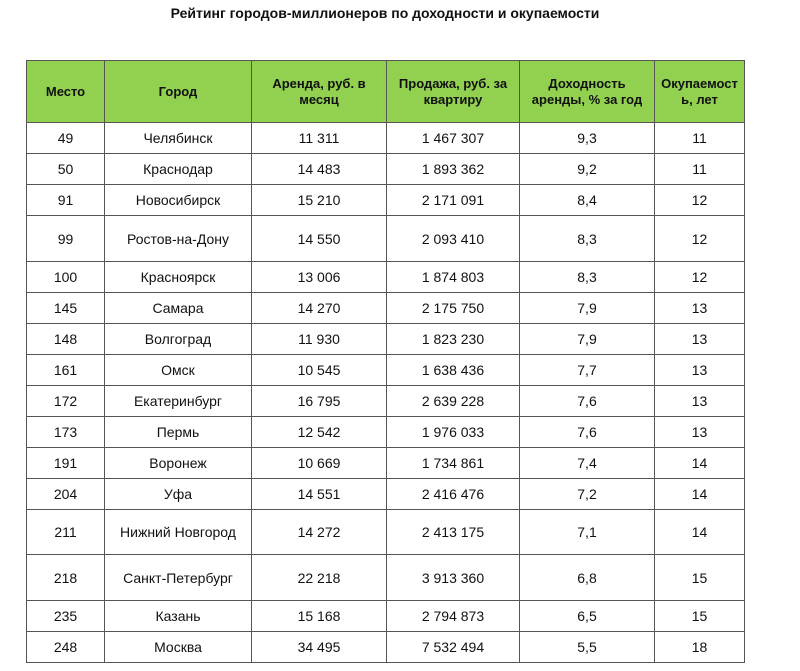 This screenshot has height=671, width=800. What do you see at coordinates (587, 138) in the screenshot?
I see `table-cell: 9,3` at bounding box center [587, 138].